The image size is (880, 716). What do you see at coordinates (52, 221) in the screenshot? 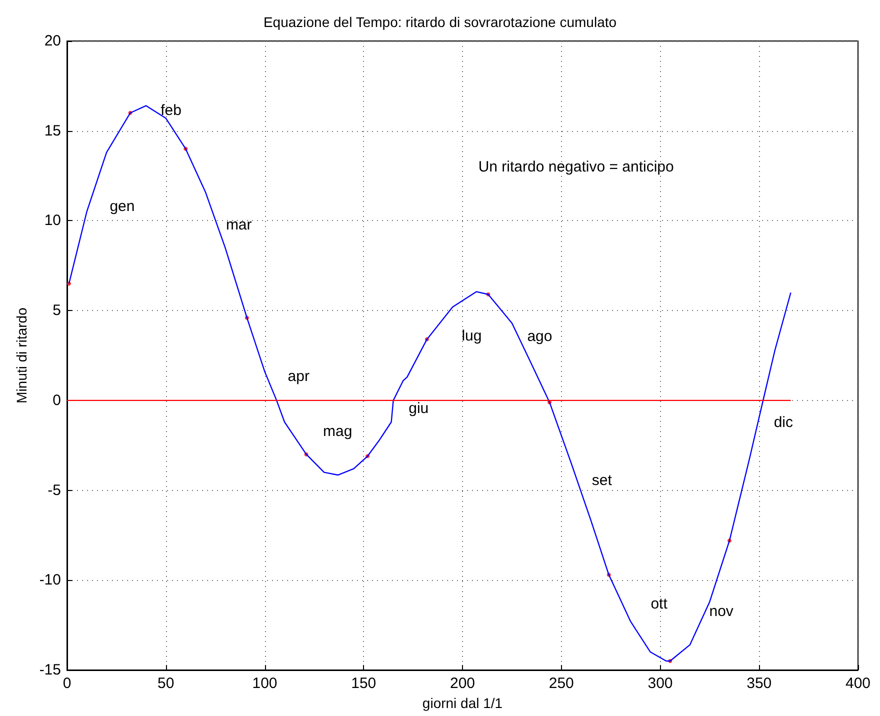
I see `y-tick-label: 10` at bounding box center [52, 221].